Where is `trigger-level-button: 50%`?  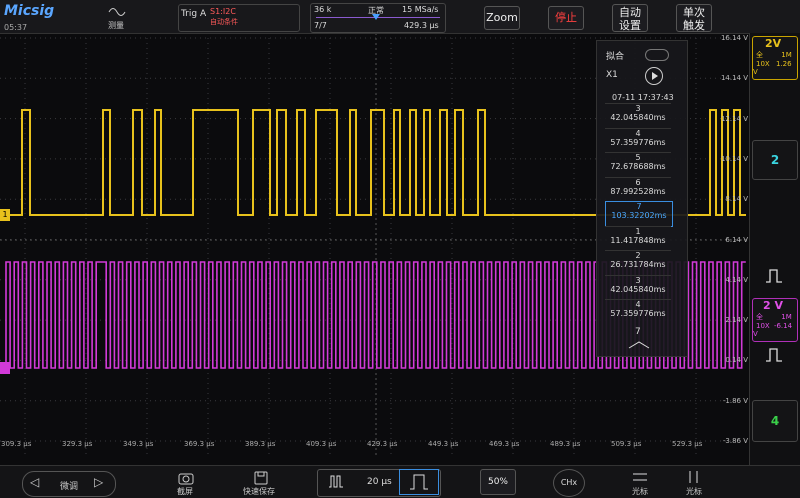 trigger-level-button: 50% is located at coordinates (498, 482).